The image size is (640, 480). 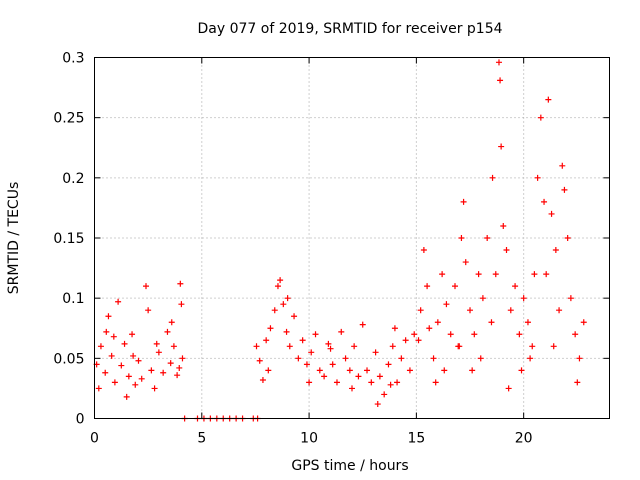 I want to click on x-tick-label: 0, so click(x=94, y=439).